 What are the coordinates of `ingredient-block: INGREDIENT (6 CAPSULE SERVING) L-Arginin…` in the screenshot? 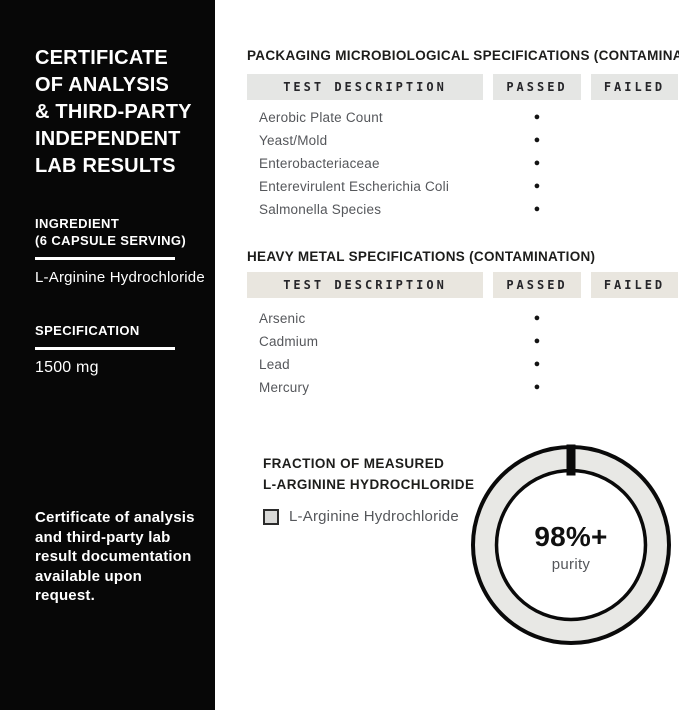 It's located at (120, 250).